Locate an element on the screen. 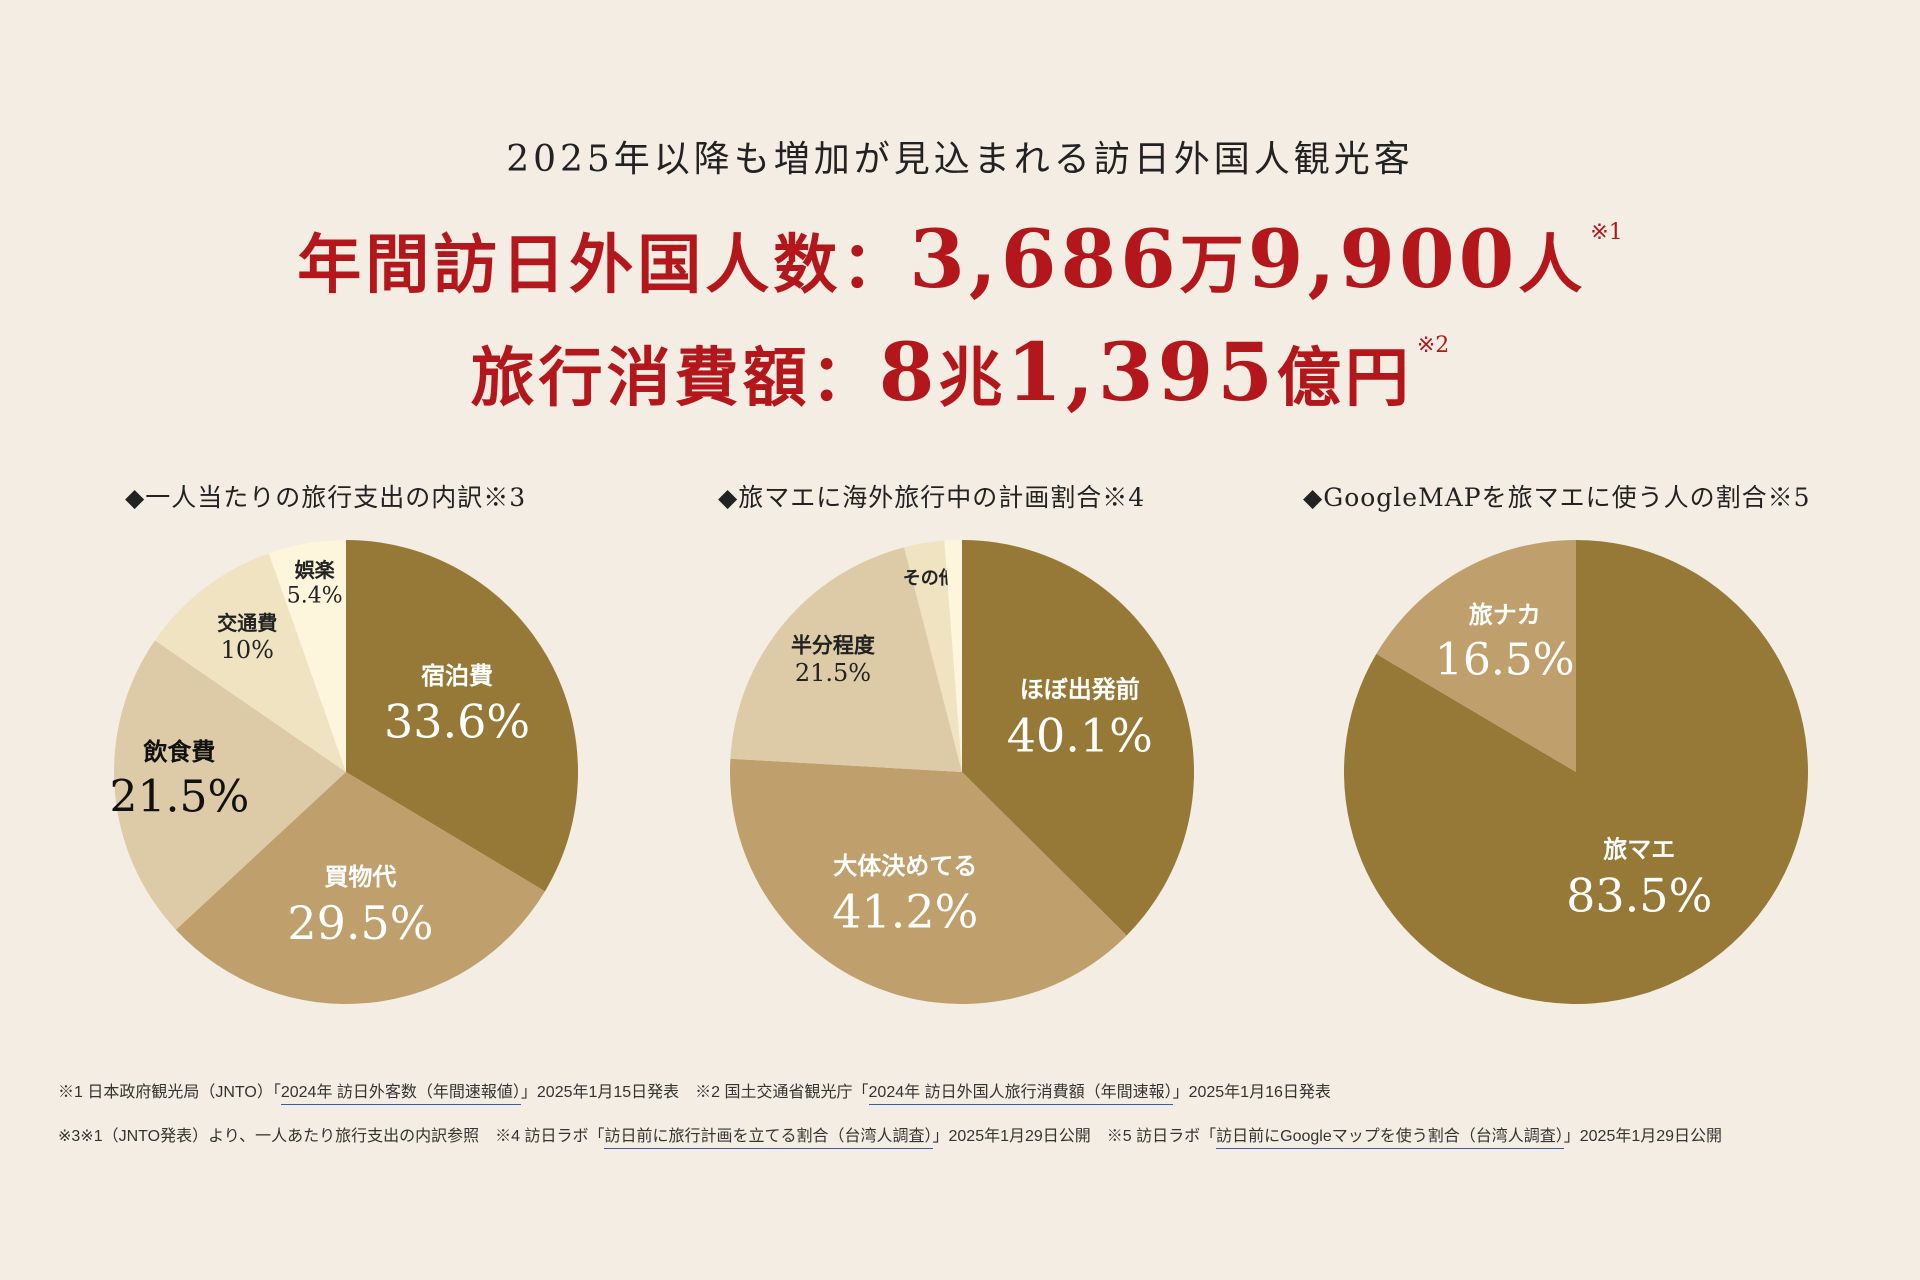 The image size is (1920, 1280). pie-value-2-1: 16.5% is located at coordinates (1505, 659).